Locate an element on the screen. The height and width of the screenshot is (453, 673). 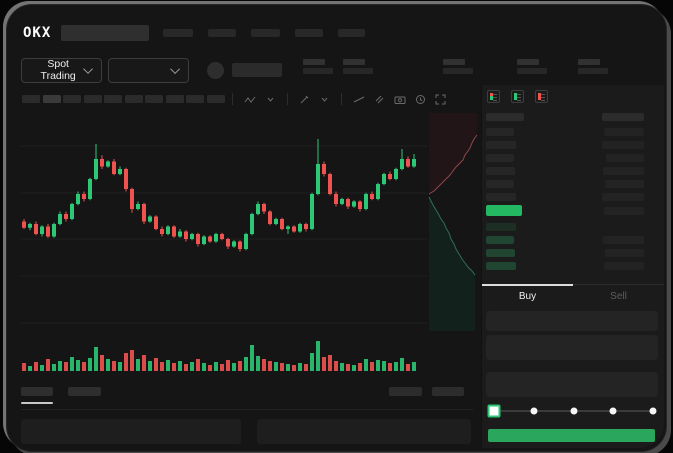
market-type-dropdown: Spot Trading is located at coordinates (61, 70).